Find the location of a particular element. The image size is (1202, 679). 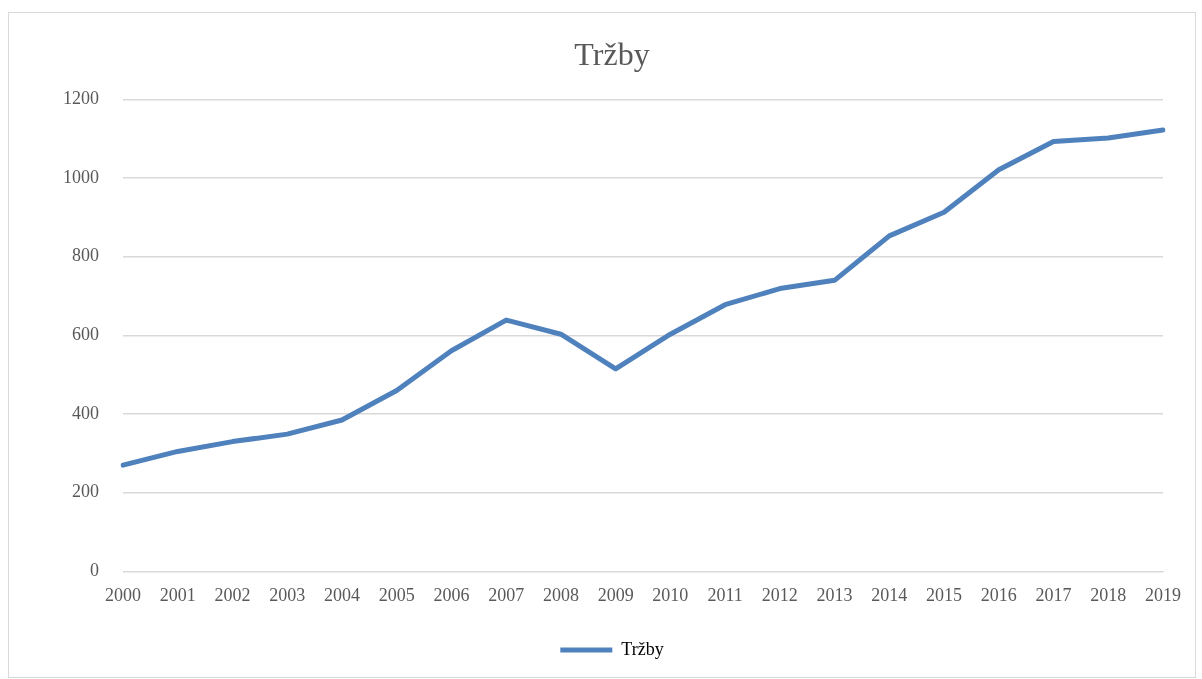

y-tick-label: 1200 is located at coordinates (81, 98).